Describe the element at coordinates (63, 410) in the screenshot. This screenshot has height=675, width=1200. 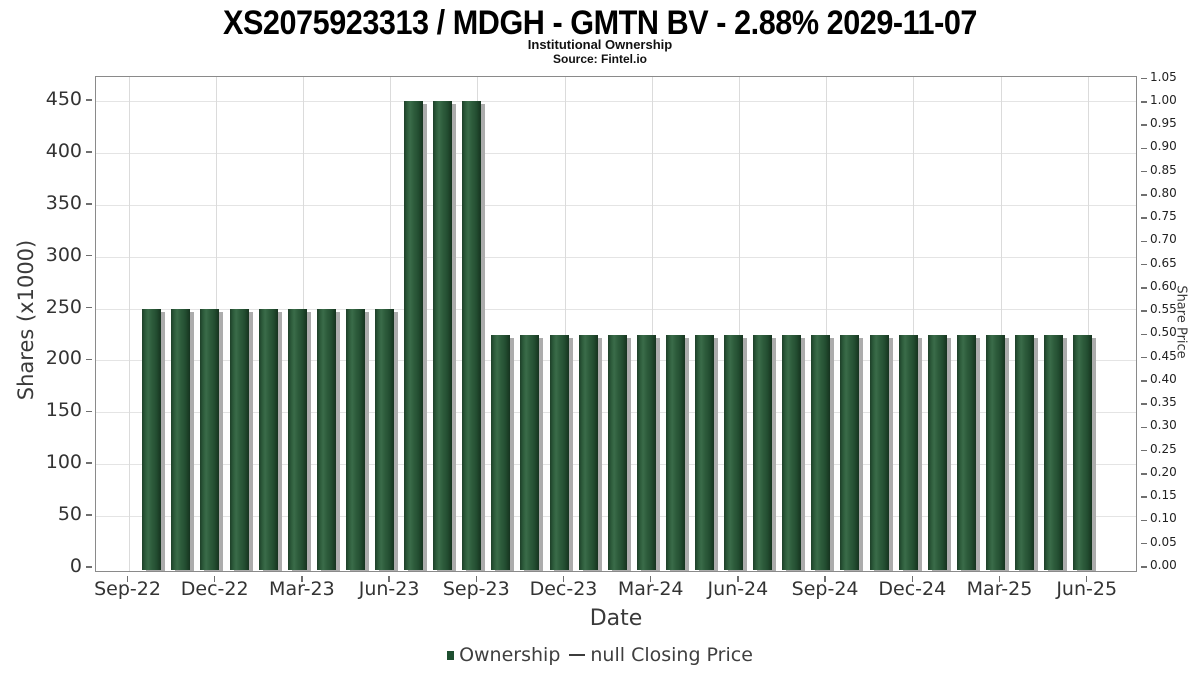
I see `y-axis-tick-label-left: 150` at that location.